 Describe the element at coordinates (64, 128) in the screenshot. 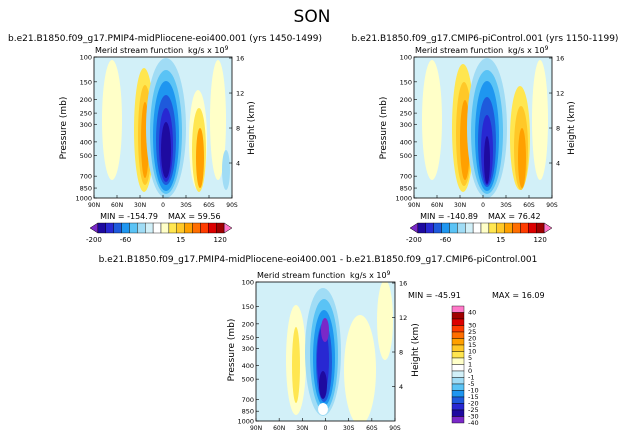

I see `panel-a-ylabel: Pressure (mb)` at that location.